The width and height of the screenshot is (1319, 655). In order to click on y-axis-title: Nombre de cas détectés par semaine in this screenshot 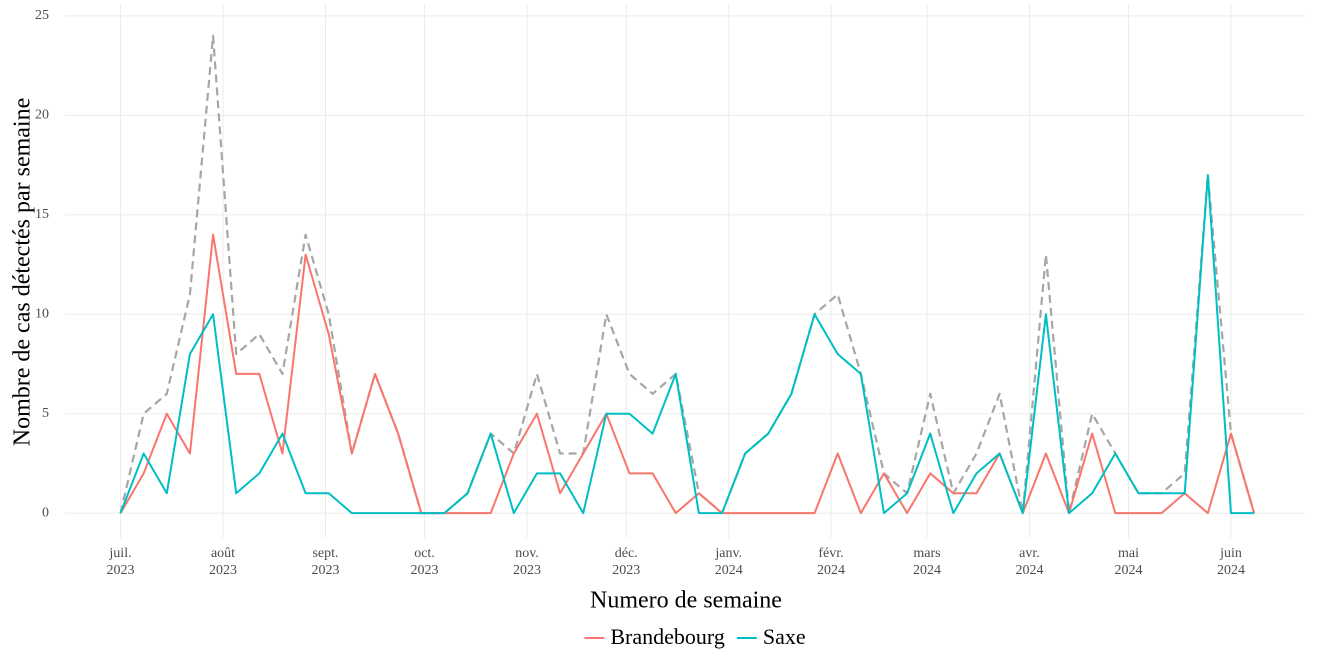, I will do `click(23, 272)`.